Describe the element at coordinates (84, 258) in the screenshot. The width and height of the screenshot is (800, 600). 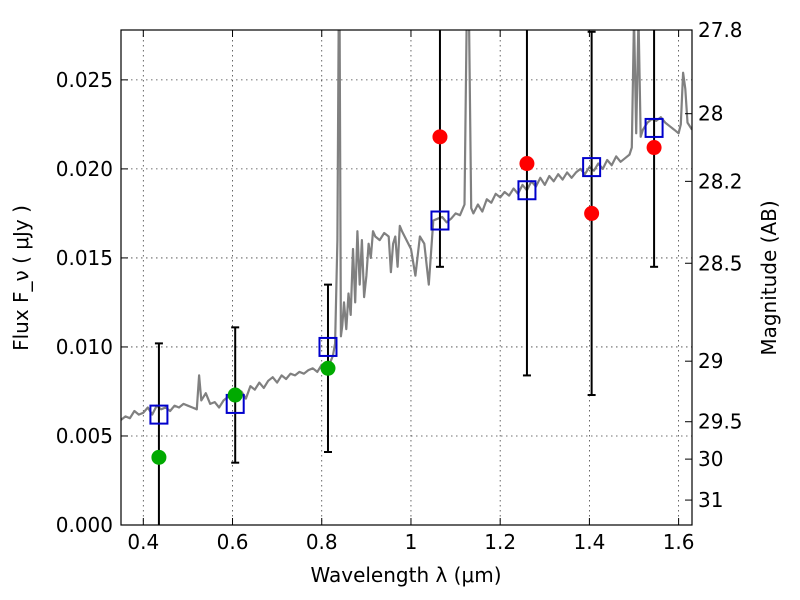
I see `y-tick-label: 0.015` at that location.